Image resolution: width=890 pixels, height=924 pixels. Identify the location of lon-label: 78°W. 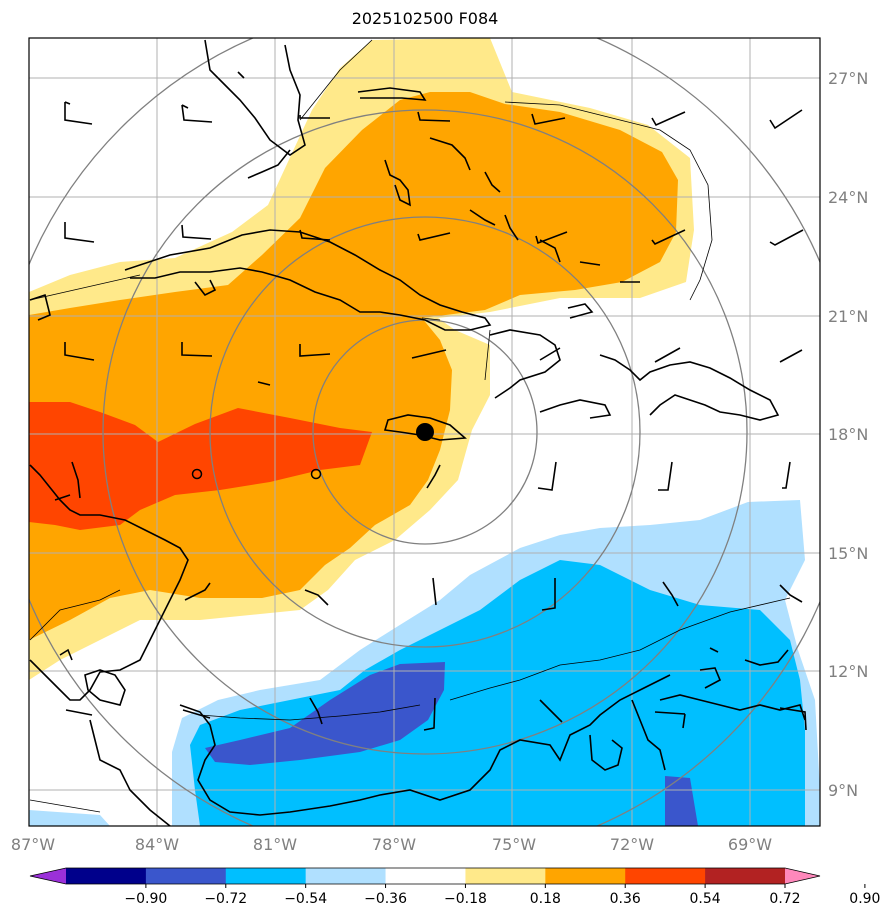
(394, 844).